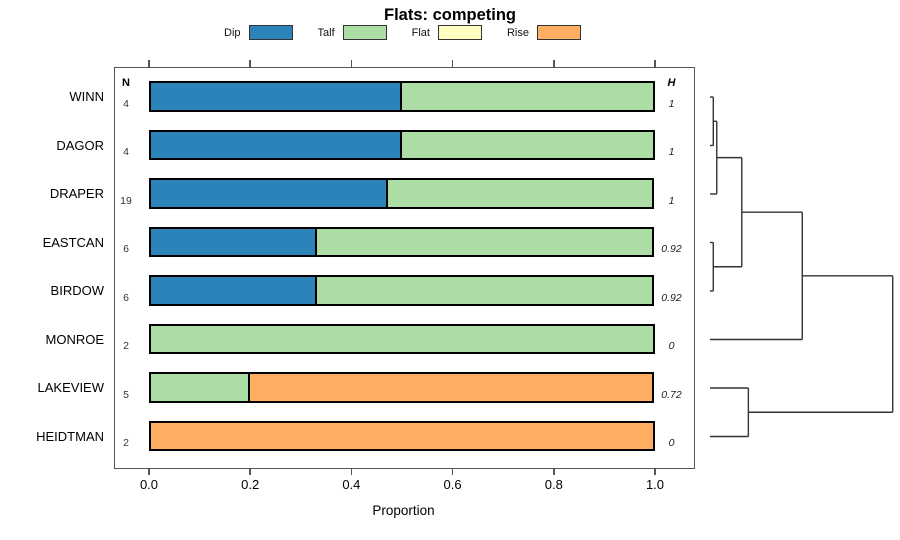 The height and width of the screenshot is (540, 900). What do you see at coordinates (802, 267) in the screenshot?
I see `dendrogram` at bounding box center [802, 267].